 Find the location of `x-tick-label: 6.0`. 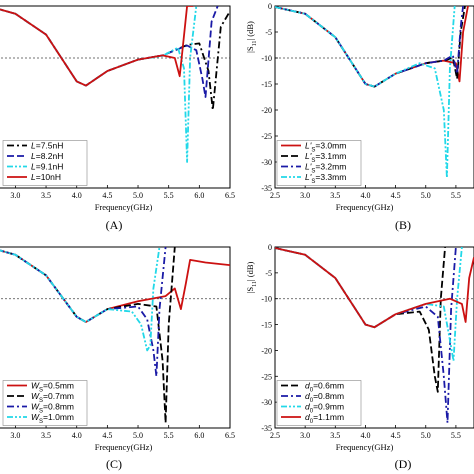

x-tick-label: 6.0 is located at coordinates (199, 435).